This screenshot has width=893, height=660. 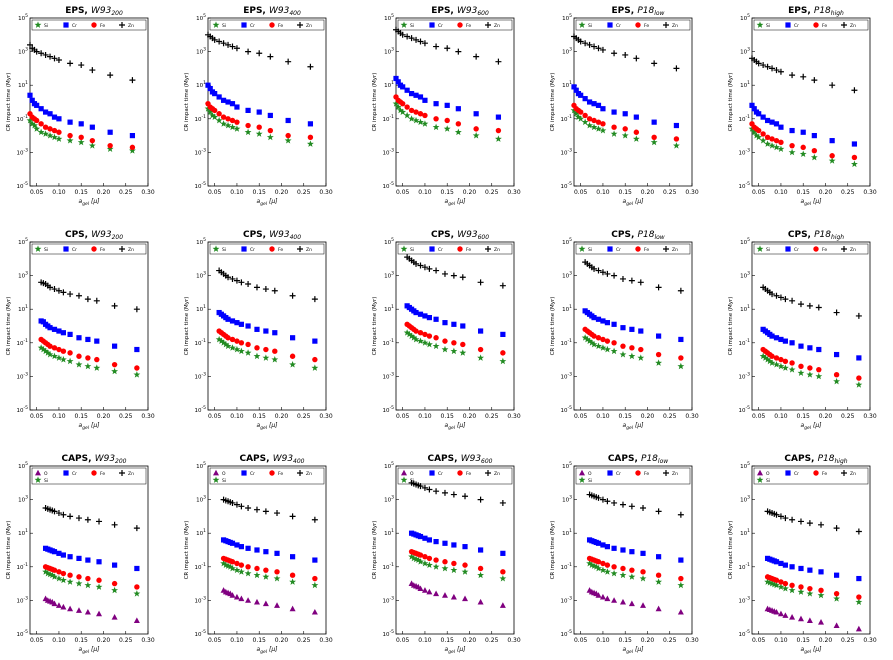 I want to click on legend-marker-si, so click(x=404, y=479).